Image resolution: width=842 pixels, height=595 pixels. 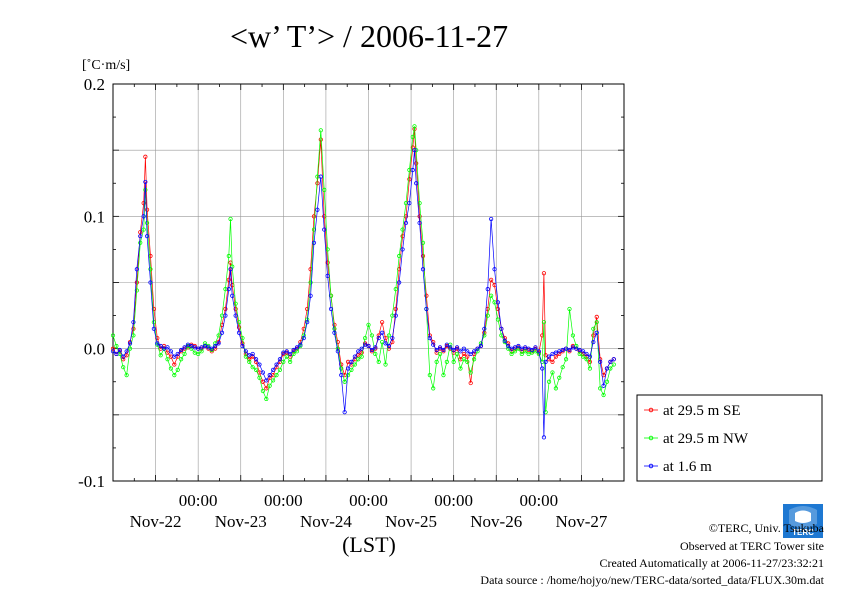 What do you see at coordinates (453, 500) in the screenshot?
I see `x-tick-label: 00:00` at bounding box center [453, 500].